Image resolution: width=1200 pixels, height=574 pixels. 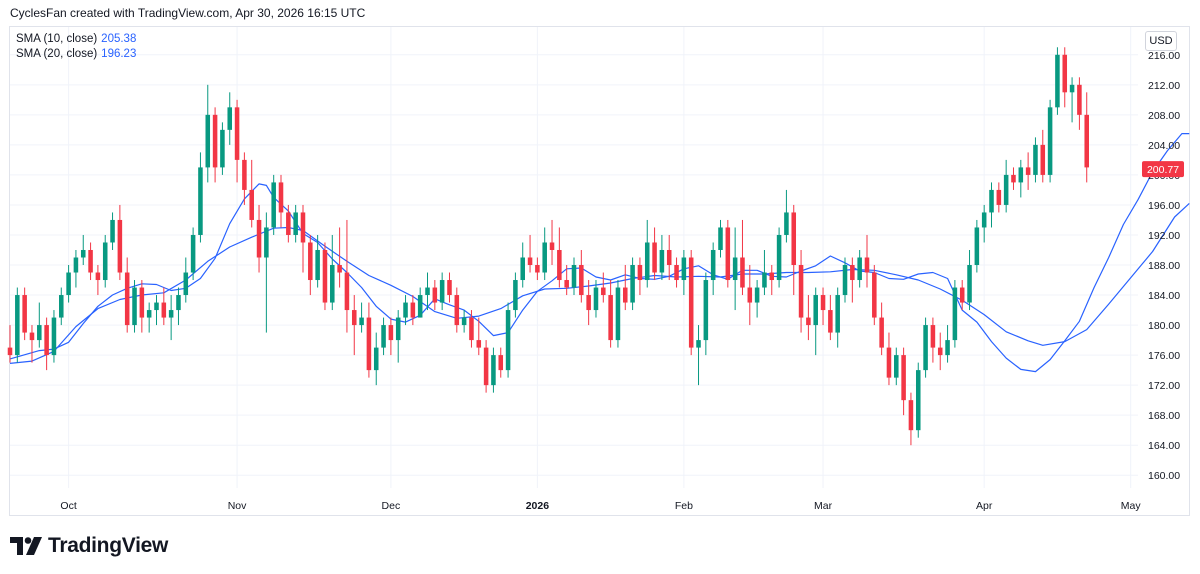 What do you see at coordinates (76, 39) in the screenshot?
I see `legend-row-sma10: SMA (10, close) 205.38` at bounding box center [76, 39].